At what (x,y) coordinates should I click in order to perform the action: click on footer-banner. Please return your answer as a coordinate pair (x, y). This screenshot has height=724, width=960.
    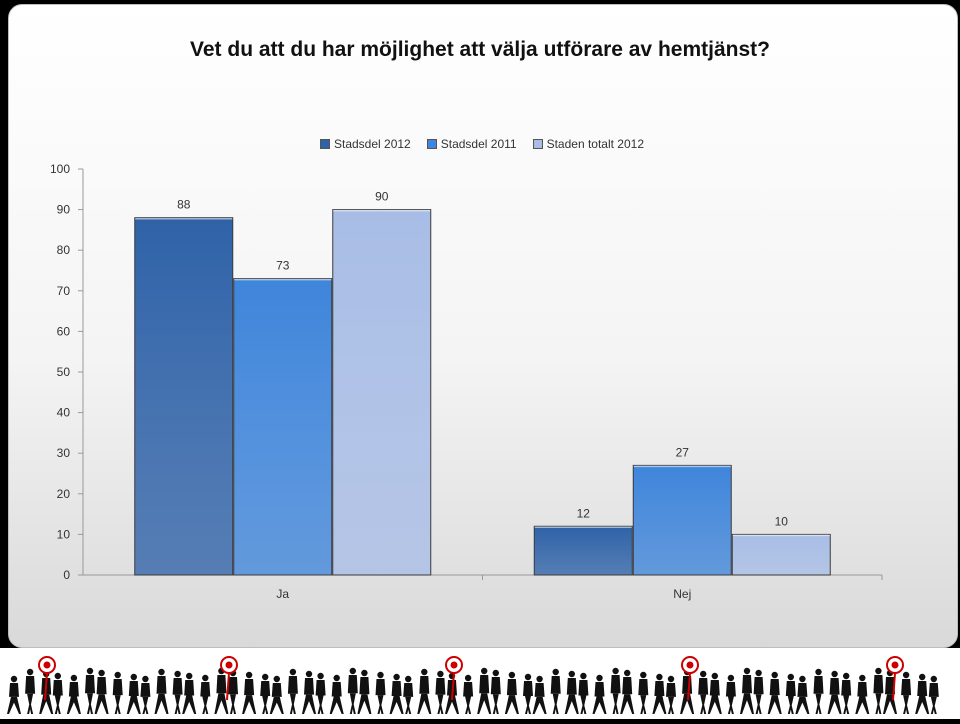
    Looking at the image, I should click on (480, 683).